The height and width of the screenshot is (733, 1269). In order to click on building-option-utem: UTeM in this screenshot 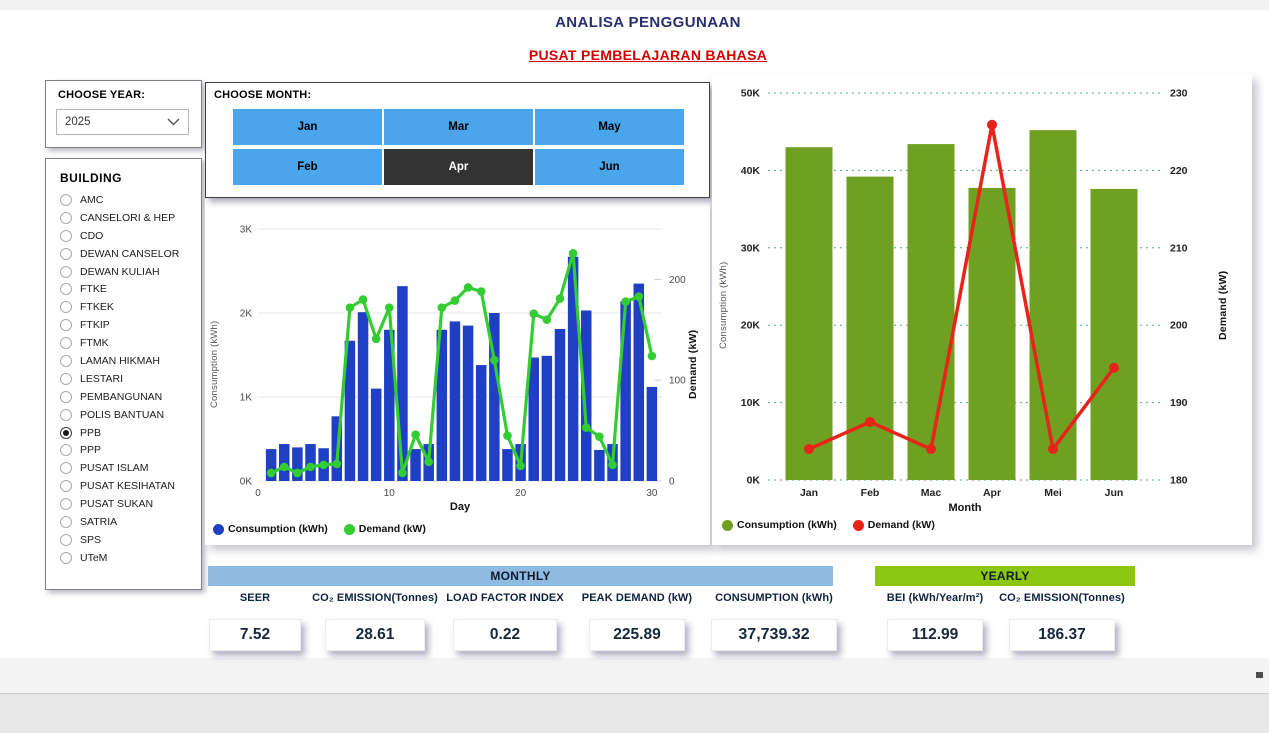, I will do `click(128, 558)`.